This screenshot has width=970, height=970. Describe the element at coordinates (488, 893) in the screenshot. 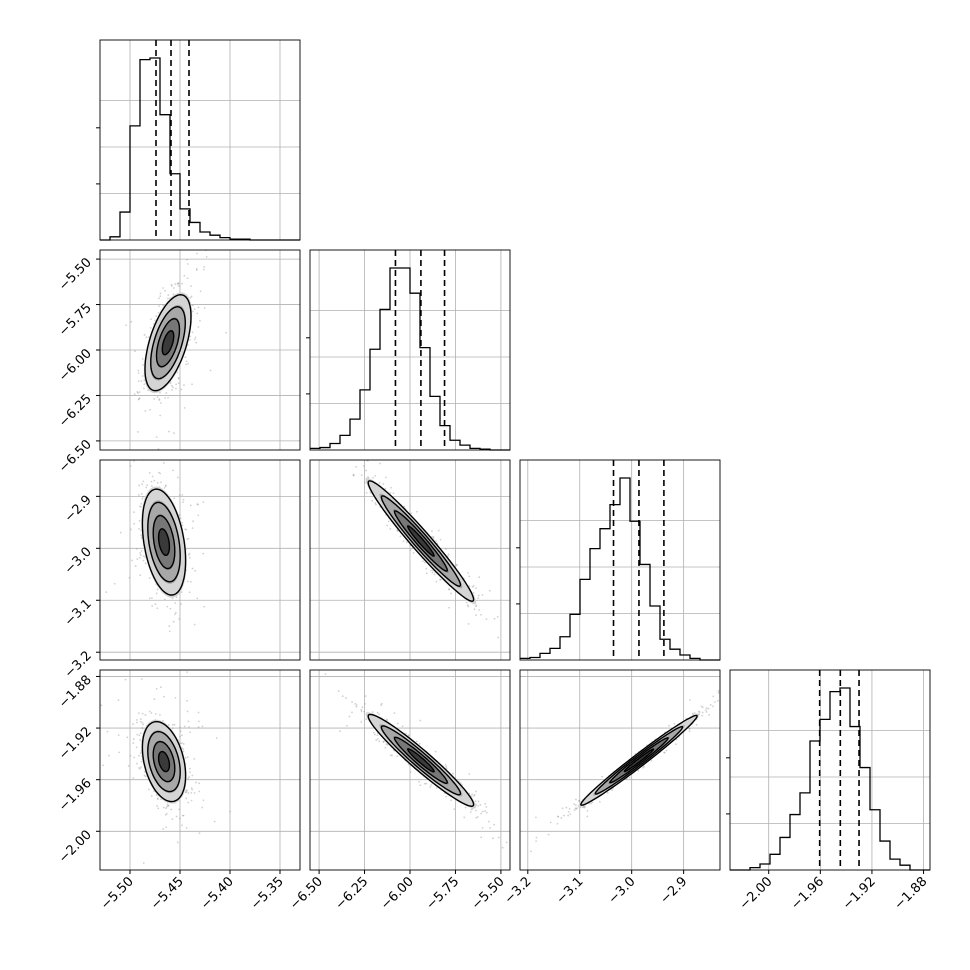

I see `x-tick-label: −5.50` at that location.